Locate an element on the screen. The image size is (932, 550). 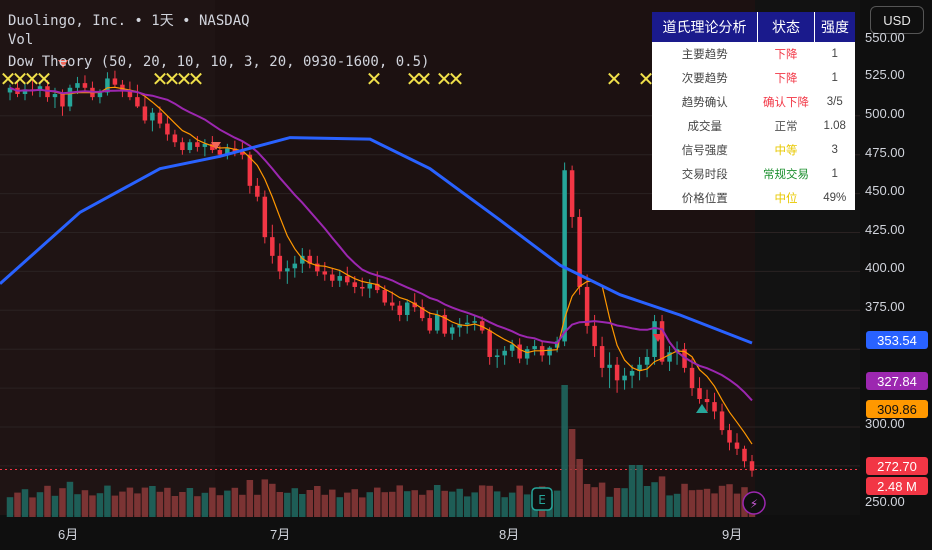
price-tick: 550.00 is located at coordinates (885, 37).